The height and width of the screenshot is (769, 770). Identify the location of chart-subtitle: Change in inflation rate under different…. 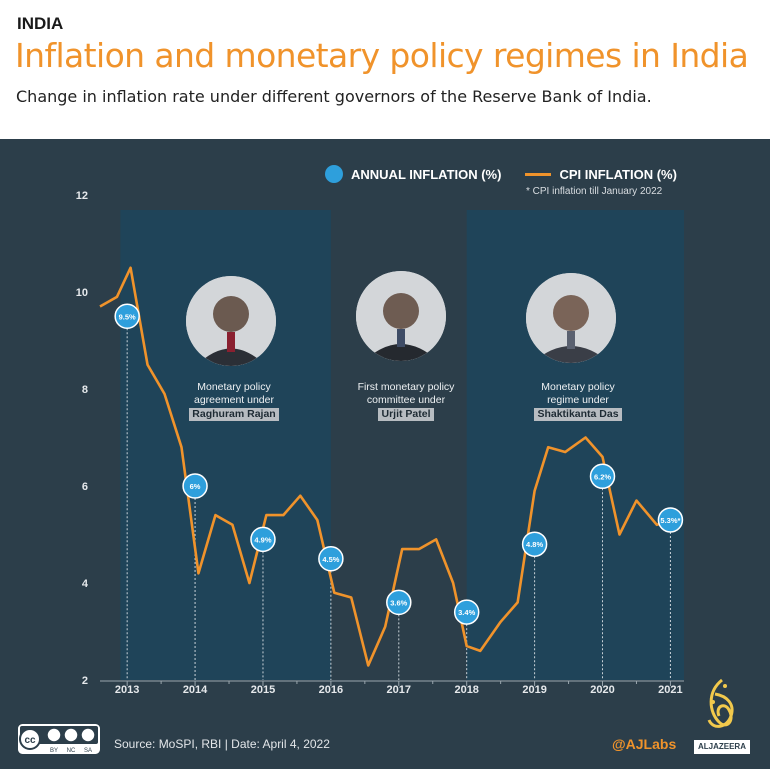
(334, 96).